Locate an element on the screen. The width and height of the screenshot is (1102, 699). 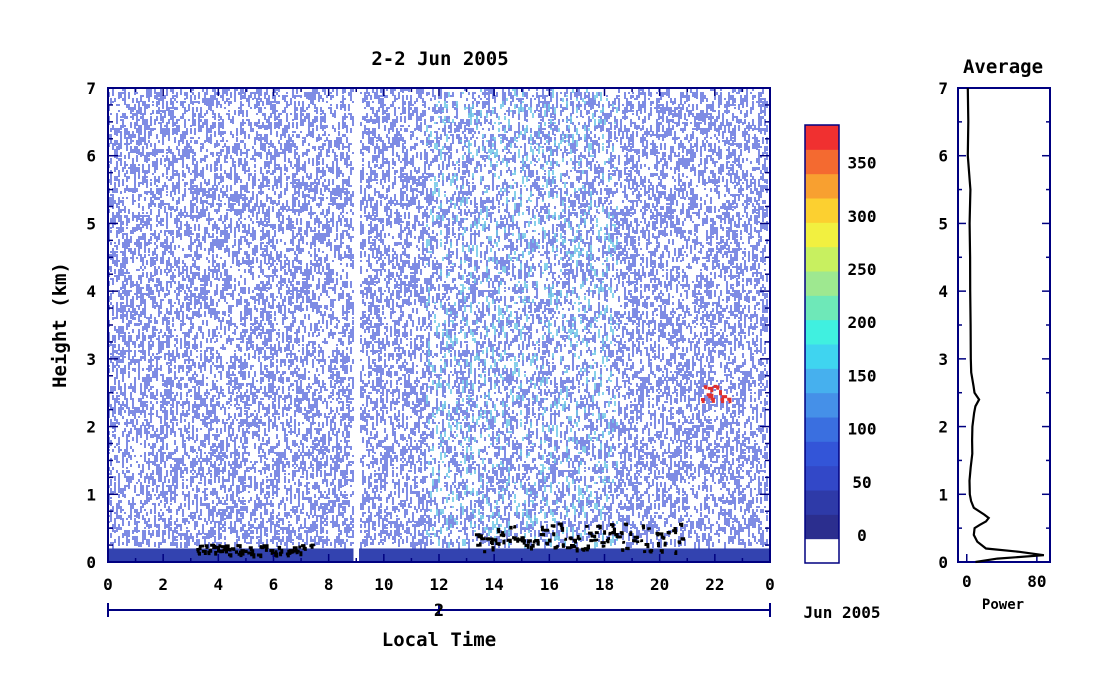
x-tick-label: 22 is located at coordinates (714, 584).